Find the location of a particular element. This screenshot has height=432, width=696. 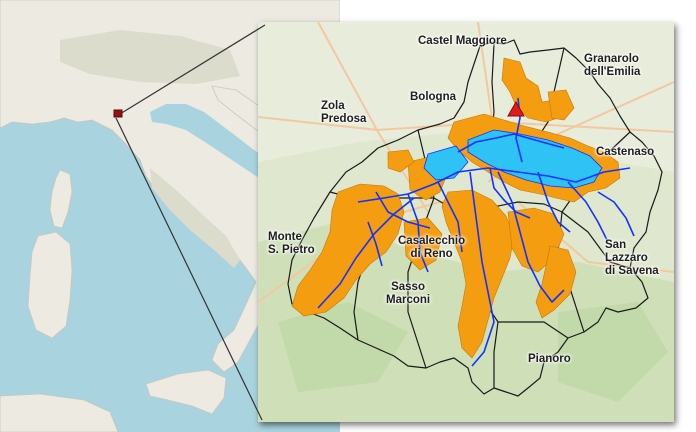

label-pianoro: Pianoro is located at coordinates (549, 359).